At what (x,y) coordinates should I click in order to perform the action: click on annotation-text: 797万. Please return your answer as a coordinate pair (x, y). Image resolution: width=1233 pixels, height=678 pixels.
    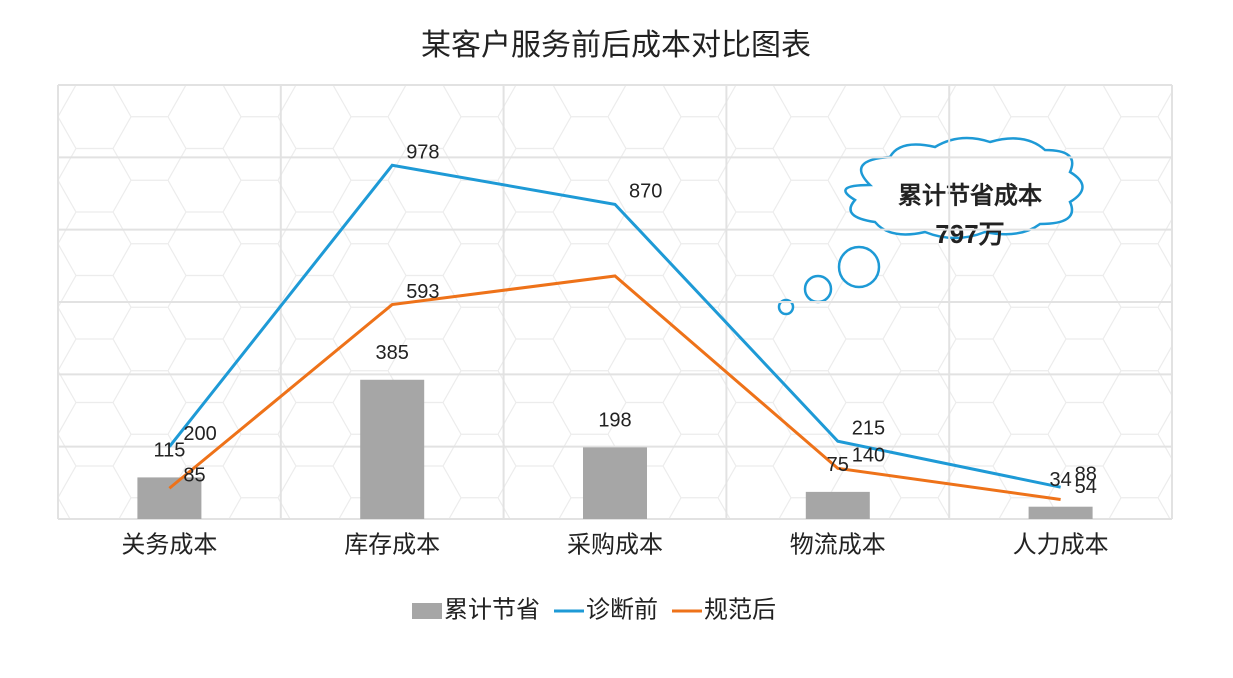
    Looking at the image, I should click on (969, 234).